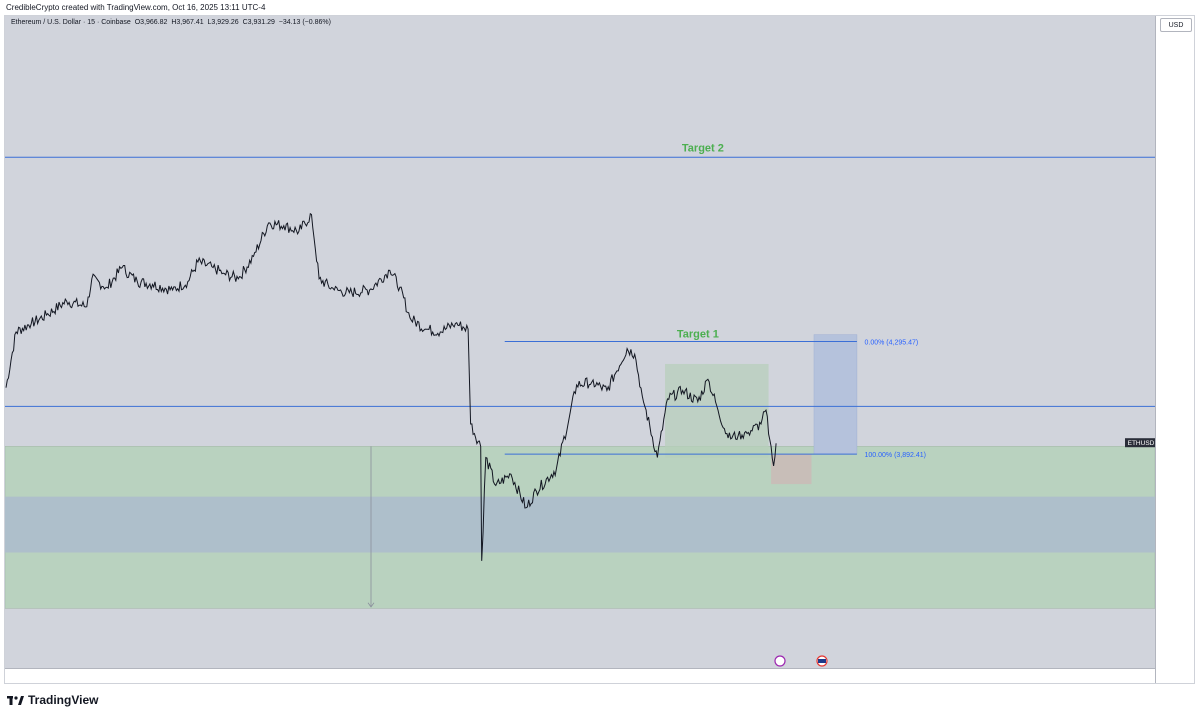 The height and width of the screenshot is (716, 1200). Describe the element at coordinates (63, 700) in the screenshot. I see `brand-name: TradingView` at that location.